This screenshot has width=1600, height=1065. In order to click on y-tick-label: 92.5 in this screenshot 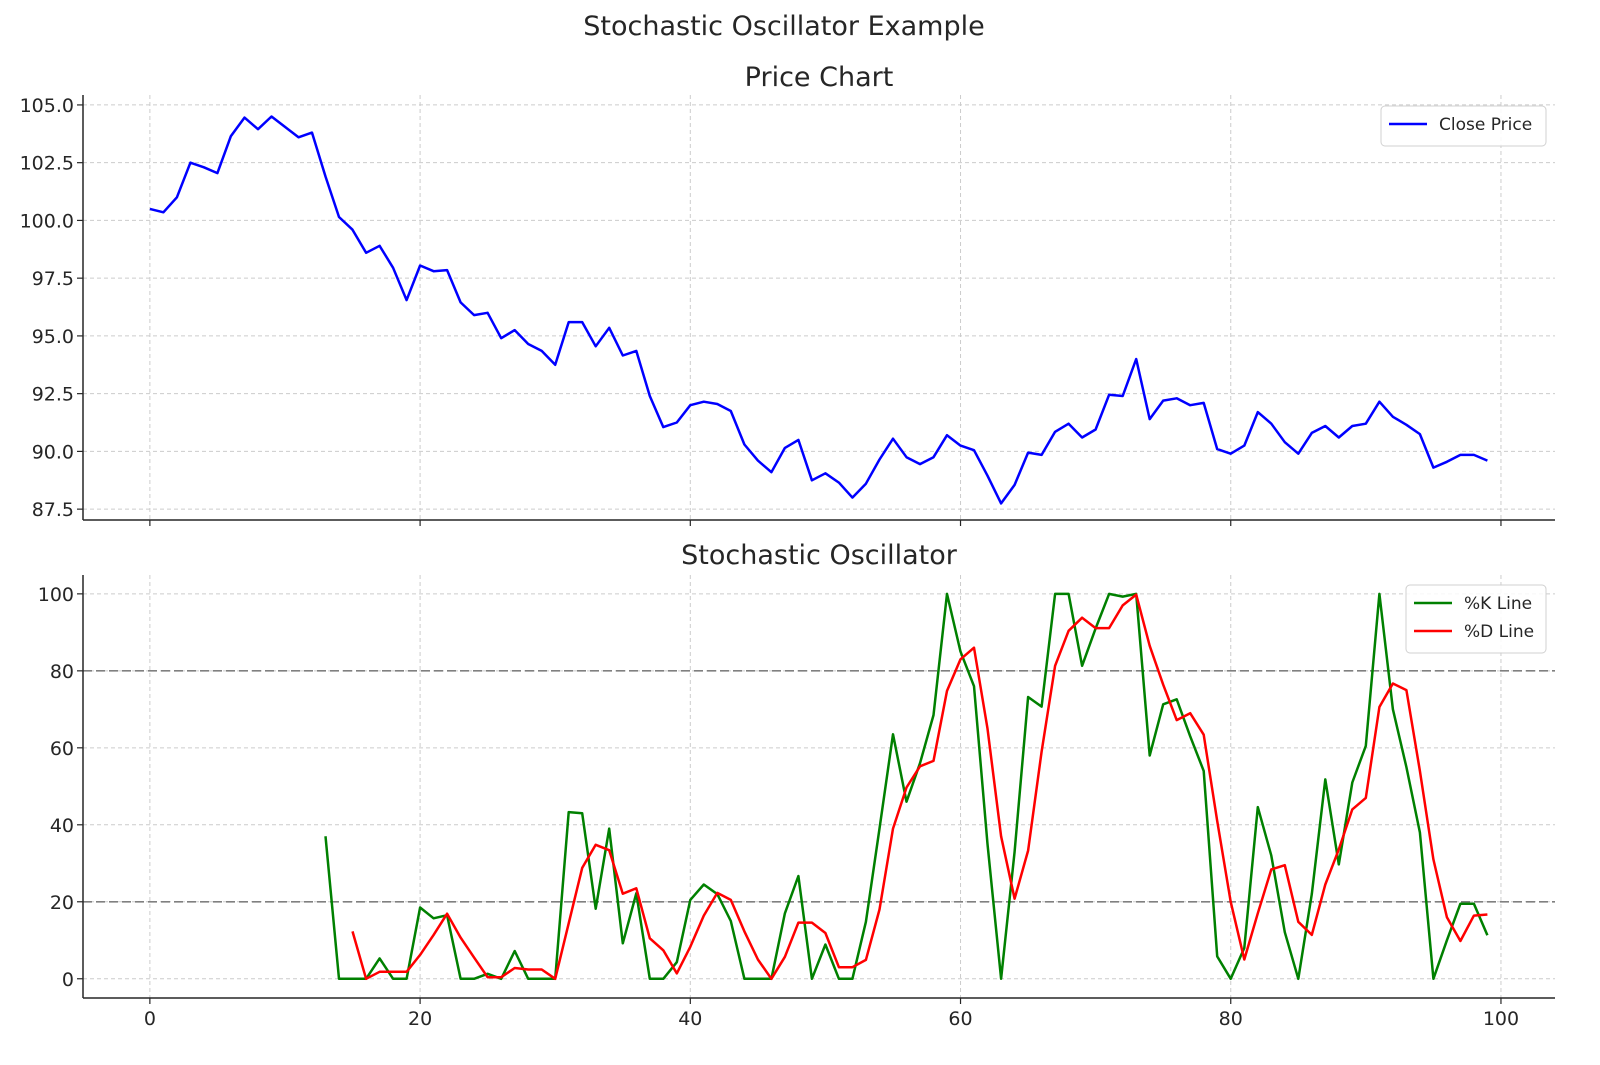, I will do `click(53, 395)`.